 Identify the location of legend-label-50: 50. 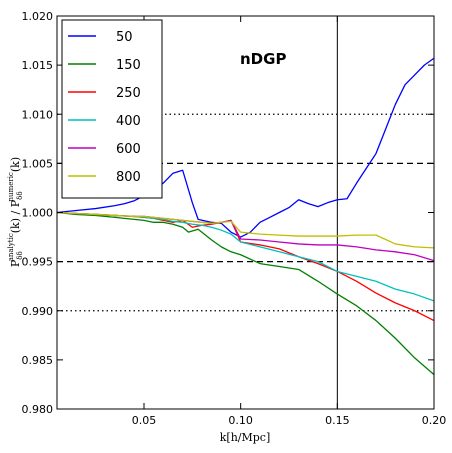
(124, 37).